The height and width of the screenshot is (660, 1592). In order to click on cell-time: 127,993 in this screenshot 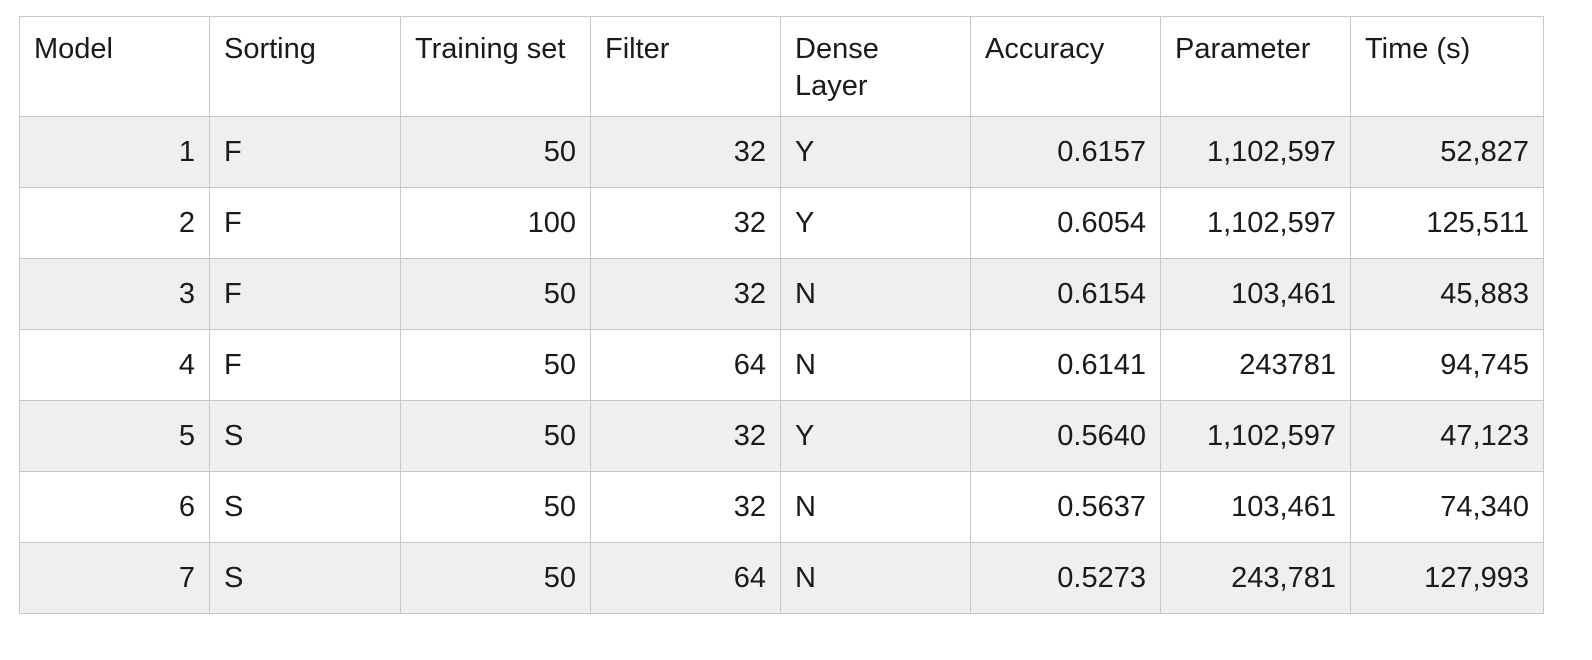, I will do `click(1447, 578)`.